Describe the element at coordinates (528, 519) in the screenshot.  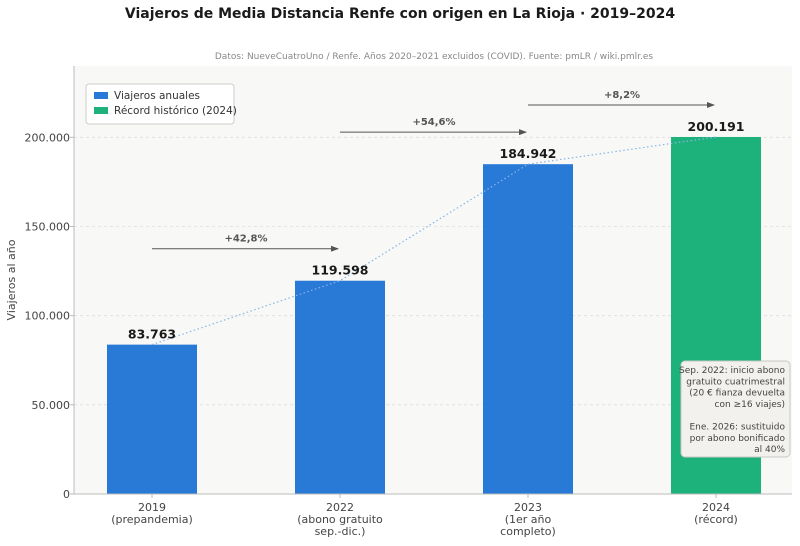
I see `x-tick-label: (1er año` at that location.